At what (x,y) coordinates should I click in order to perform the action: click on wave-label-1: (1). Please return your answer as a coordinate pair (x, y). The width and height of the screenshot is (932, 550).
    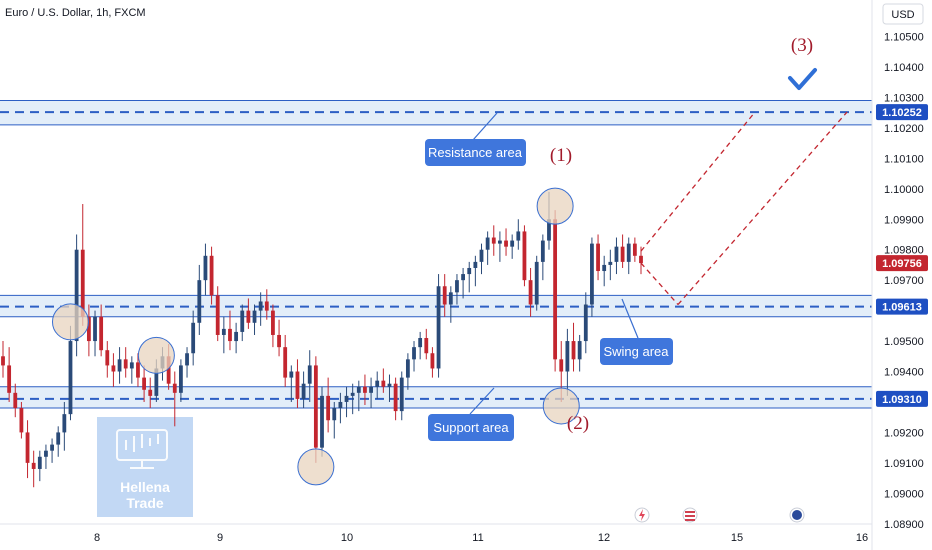
    Looking at the image, I should click on (561, 155).